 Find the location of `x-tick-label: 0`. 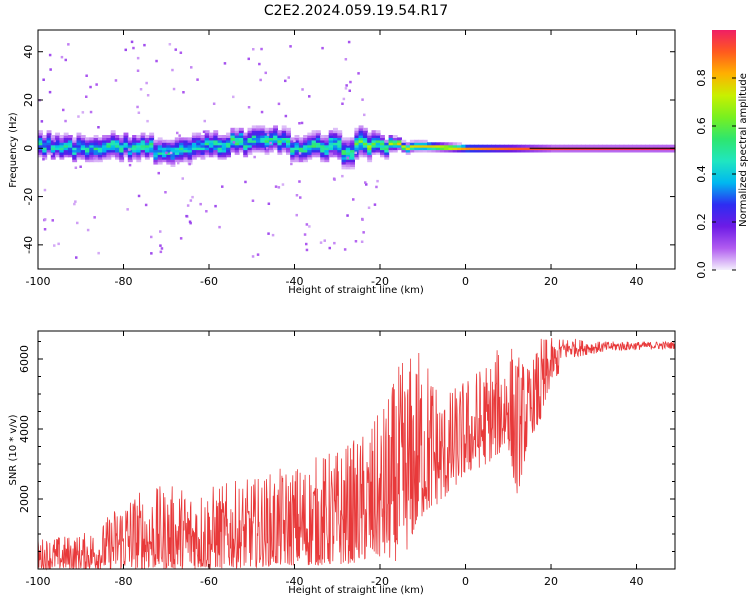

x-tick-label: 0 is located at coordinates (465, 281).